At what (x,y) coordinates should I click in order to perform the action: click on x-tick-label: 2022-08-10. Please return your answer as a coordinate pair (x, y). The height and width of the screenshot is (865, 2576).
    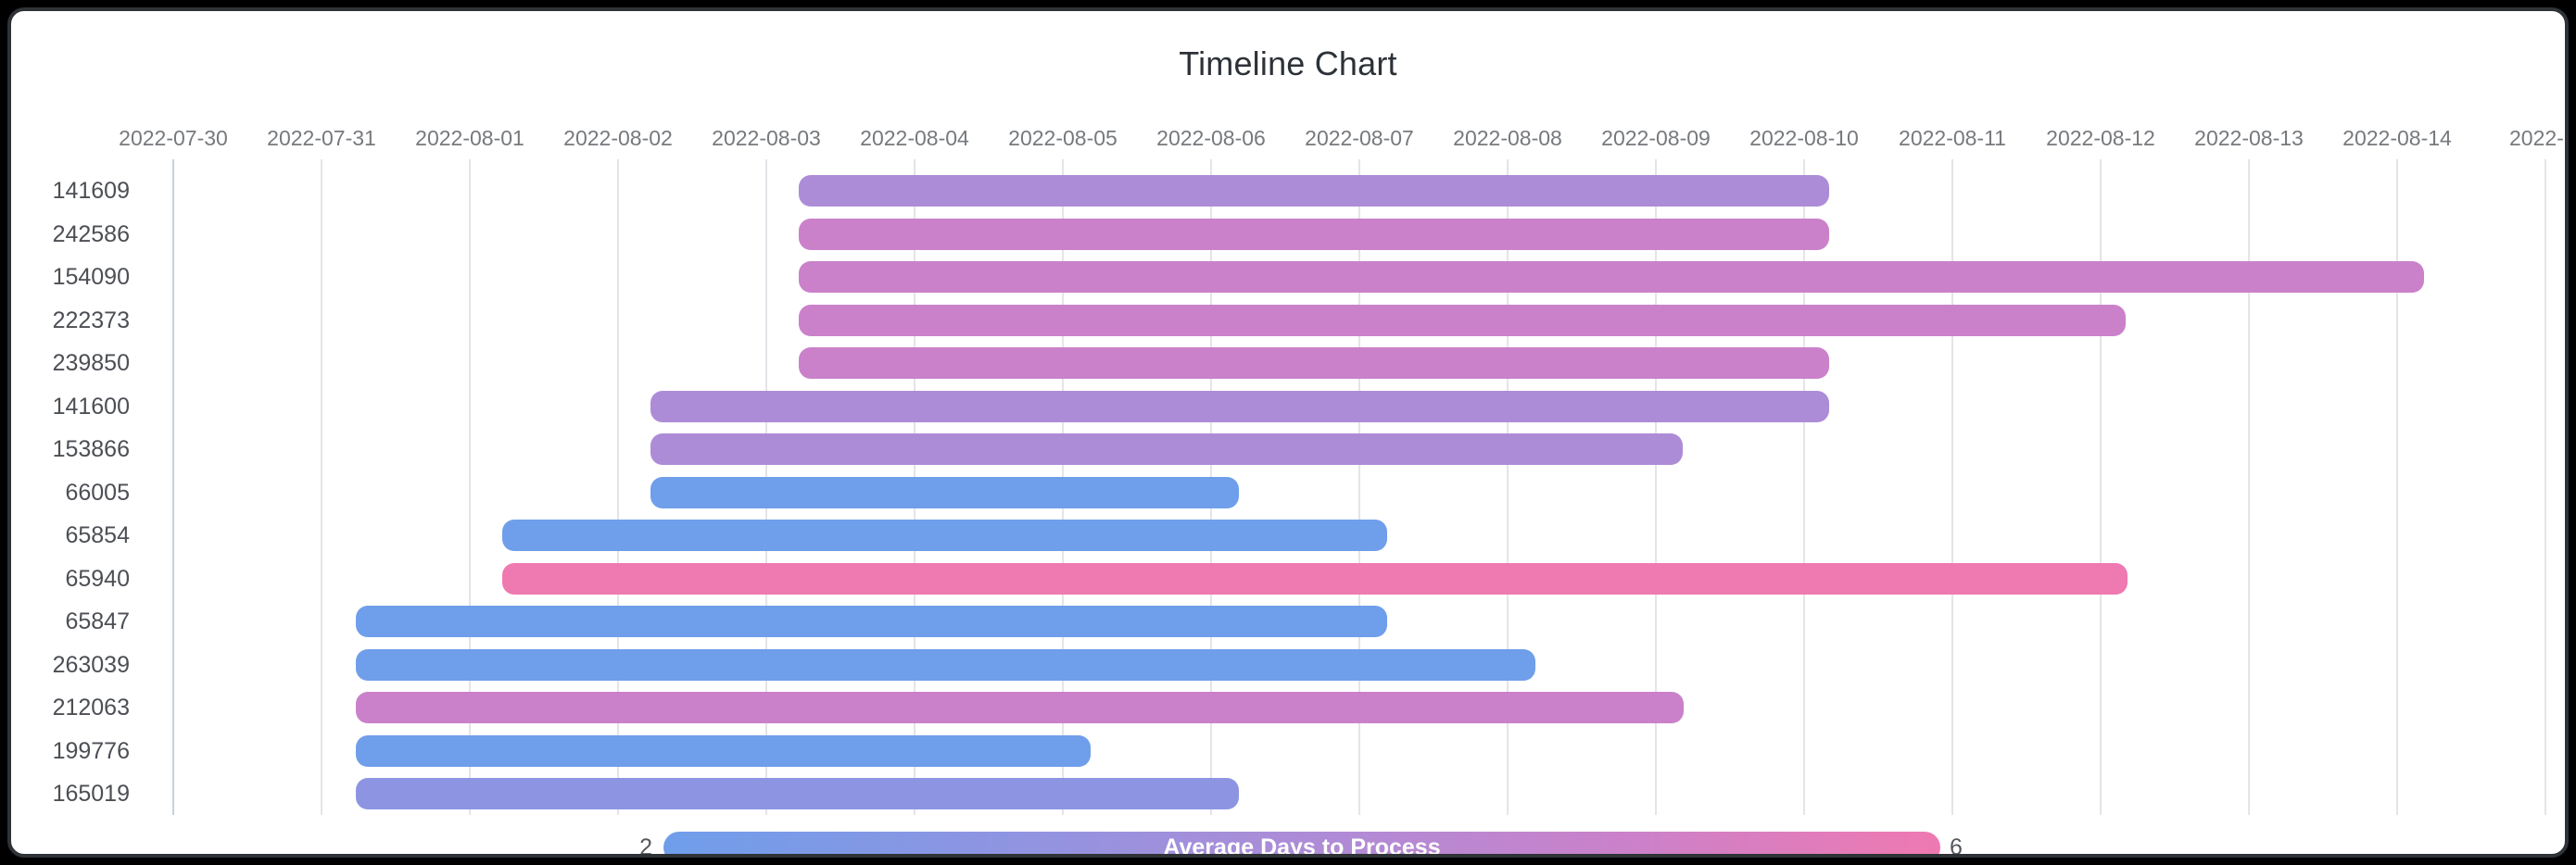
    Looking at the image, I should click on (1804, 138).